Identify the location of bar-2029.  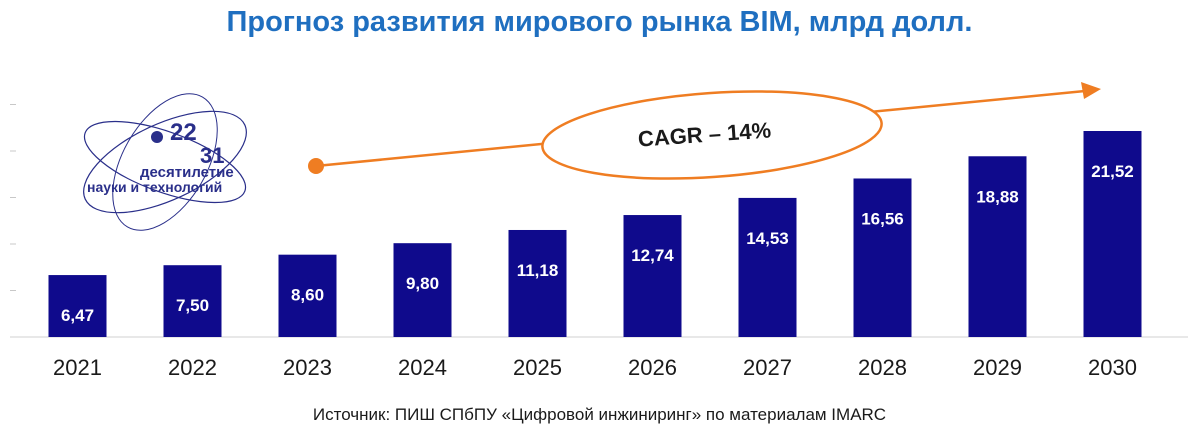
(997, 246).